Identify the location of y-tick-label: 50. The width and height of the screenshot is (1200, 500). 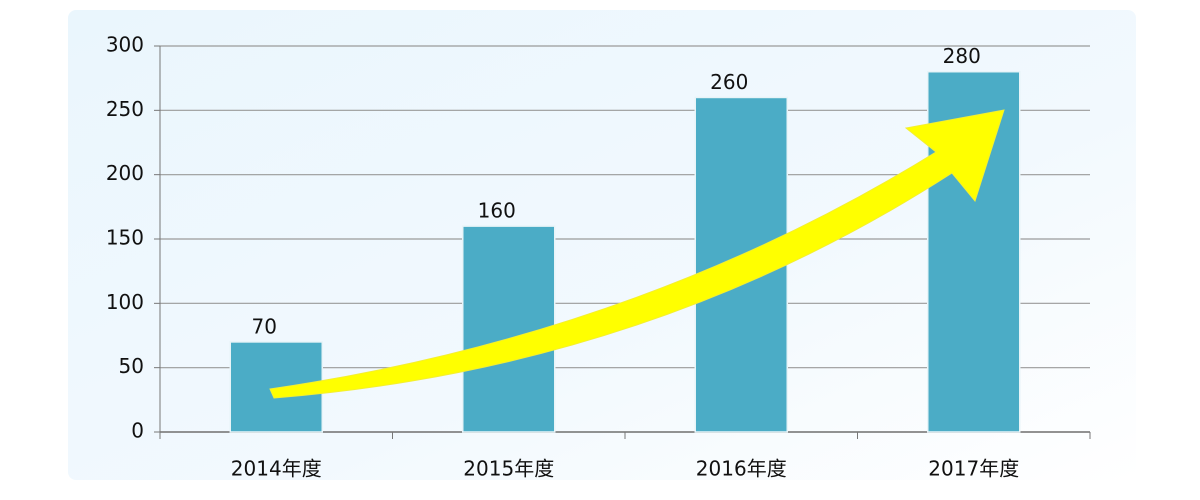
(131, 366).